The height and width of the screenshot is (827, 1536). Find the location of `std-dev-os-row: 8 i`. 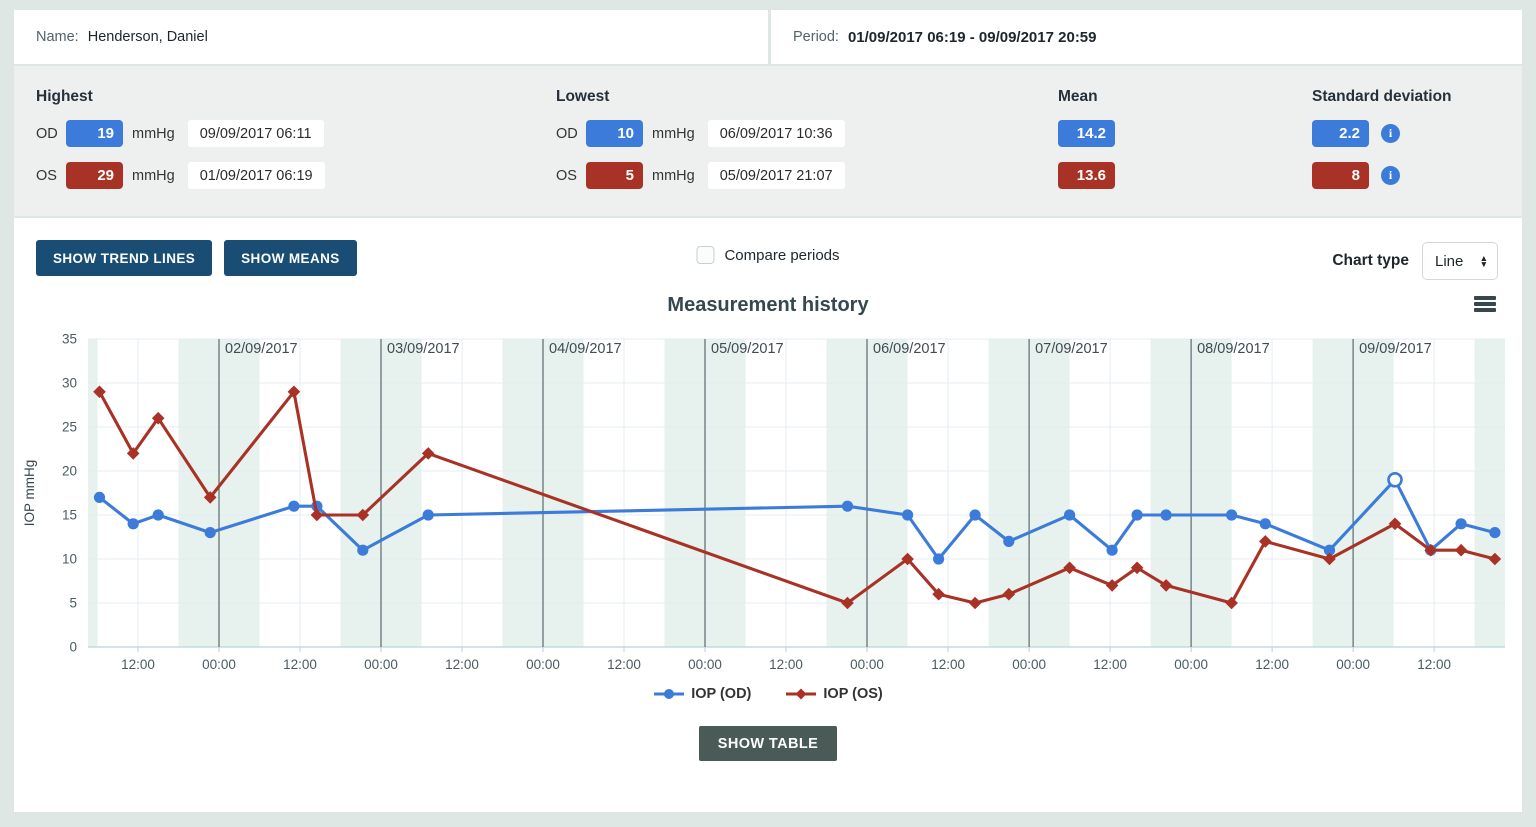

std-dev-os-row: 8 i is located at coordinates (1382, 175).